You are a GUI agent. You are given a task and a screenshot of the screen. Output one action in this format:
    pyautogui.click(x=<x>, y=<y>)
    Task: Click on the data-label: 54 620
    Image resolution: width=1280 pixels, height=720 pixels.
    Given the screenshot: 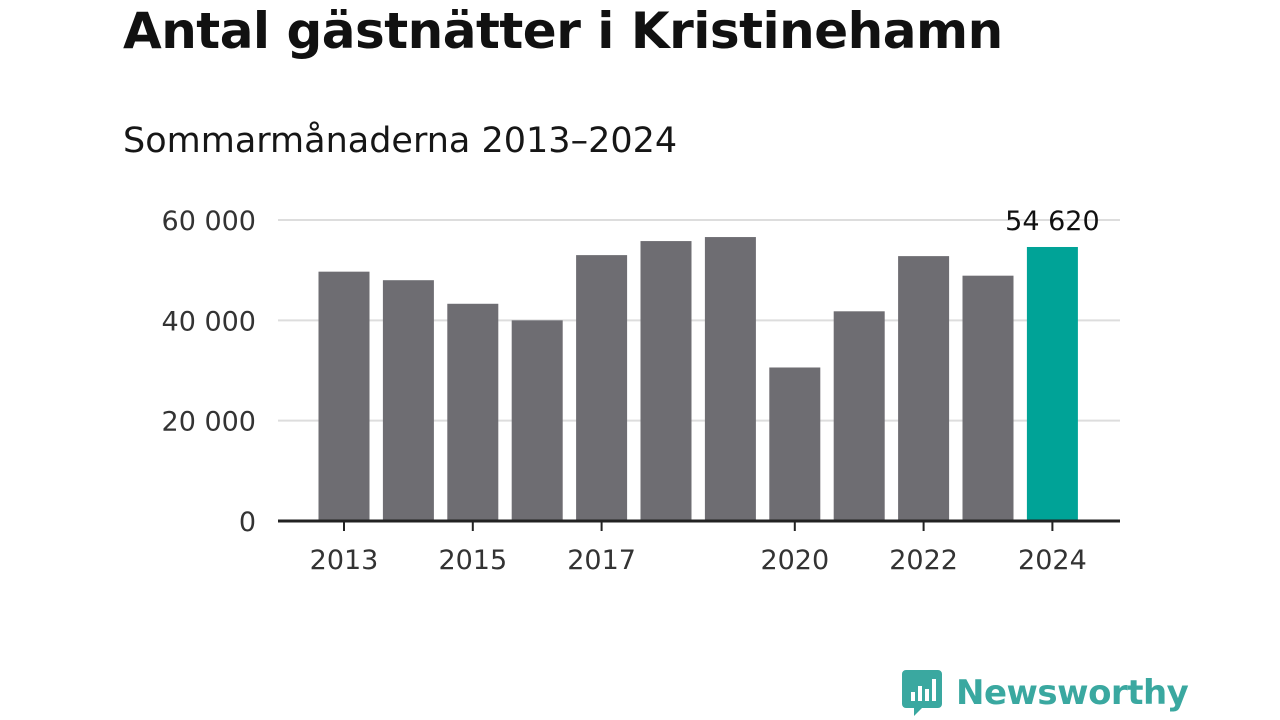 What is the action you would take?
    pyautogui.click(x=1052, y=221)
    